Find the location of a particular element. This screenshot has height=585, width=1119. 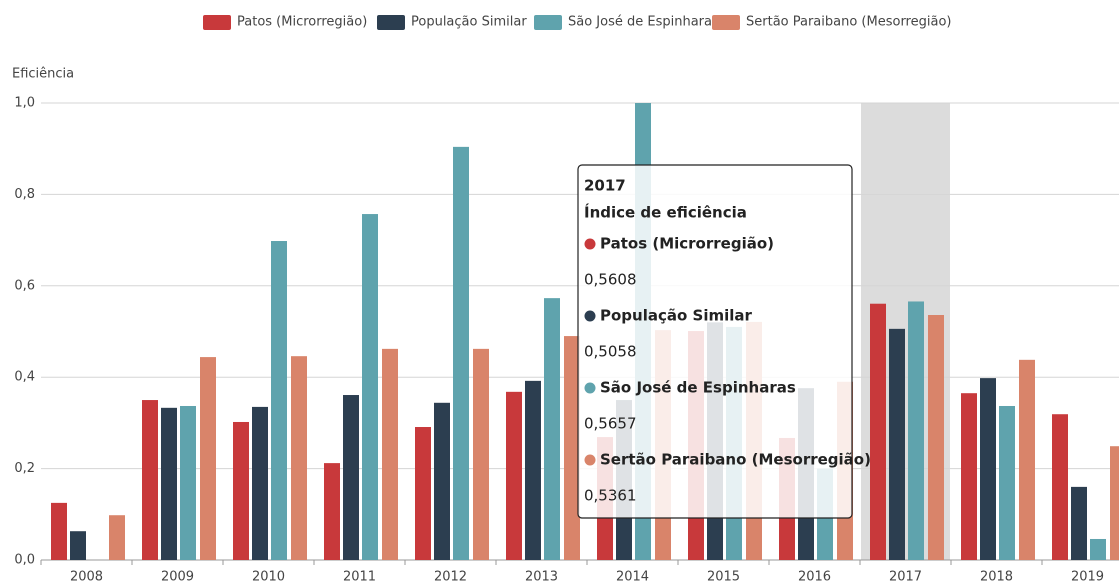

legend-label: Sertão Paraibano (Mesorregião) is located at coordinates (848, 22).